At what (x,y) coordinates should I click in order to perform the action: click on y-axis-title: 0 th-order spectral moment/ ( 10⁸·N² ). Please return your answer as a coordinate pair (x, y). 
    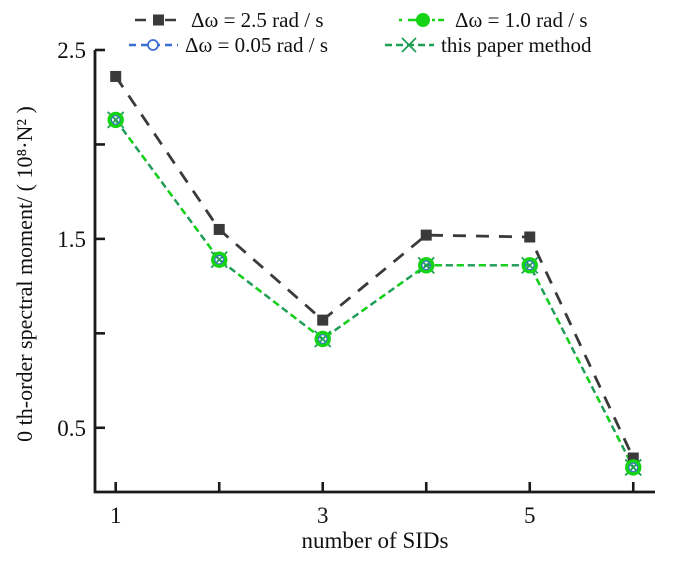
    Looking at the image, I should click on (24, 274).